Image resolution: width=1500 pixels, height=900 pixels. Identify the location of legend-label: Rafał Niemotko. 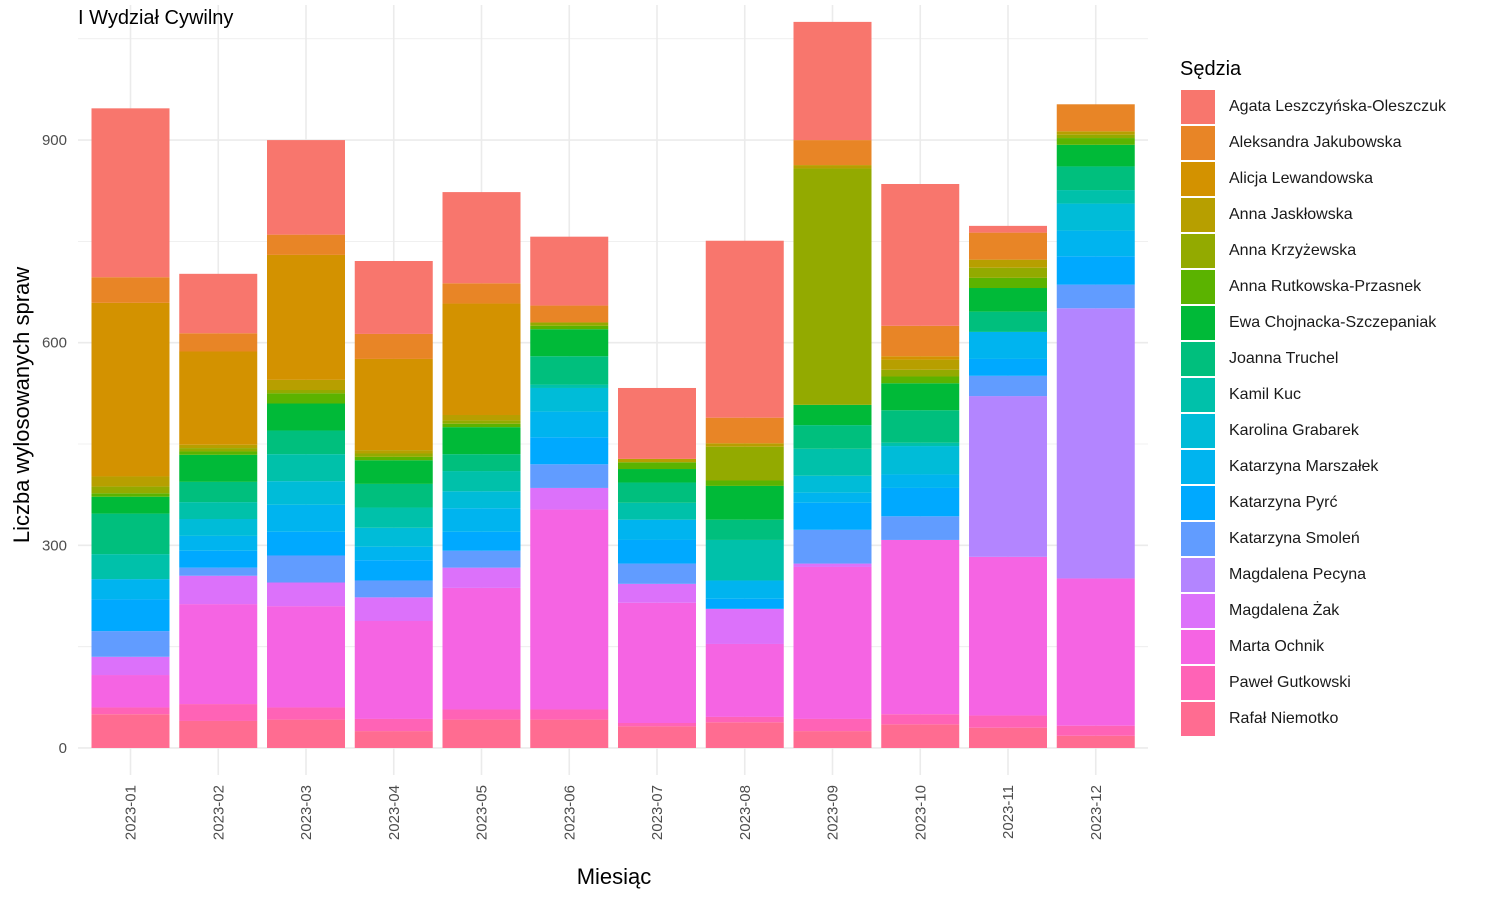
(1284, 718).